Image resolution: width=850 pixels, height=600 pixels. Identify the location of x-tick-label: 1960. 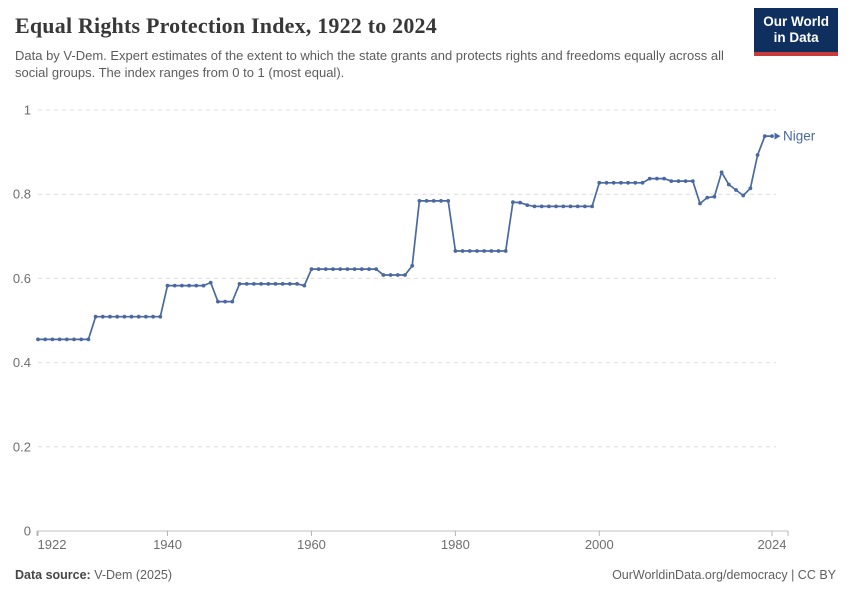
(311, 544).